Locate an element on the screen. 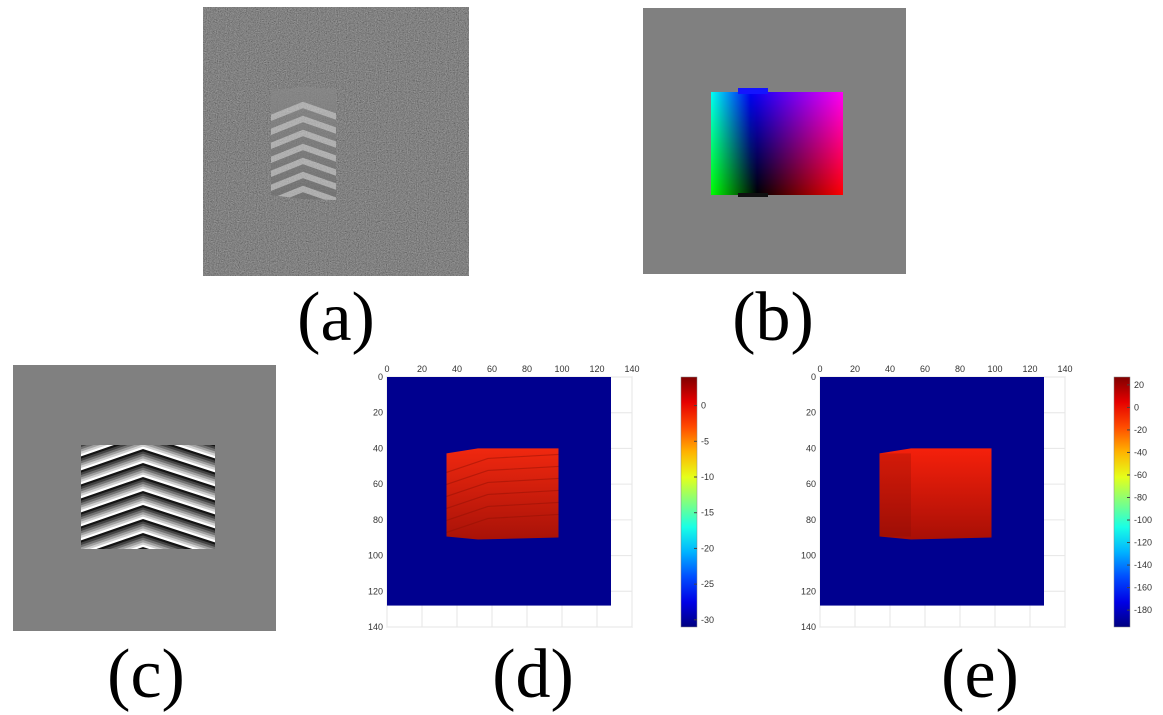  caption-e: (e) is located at coordinates (980, 674).